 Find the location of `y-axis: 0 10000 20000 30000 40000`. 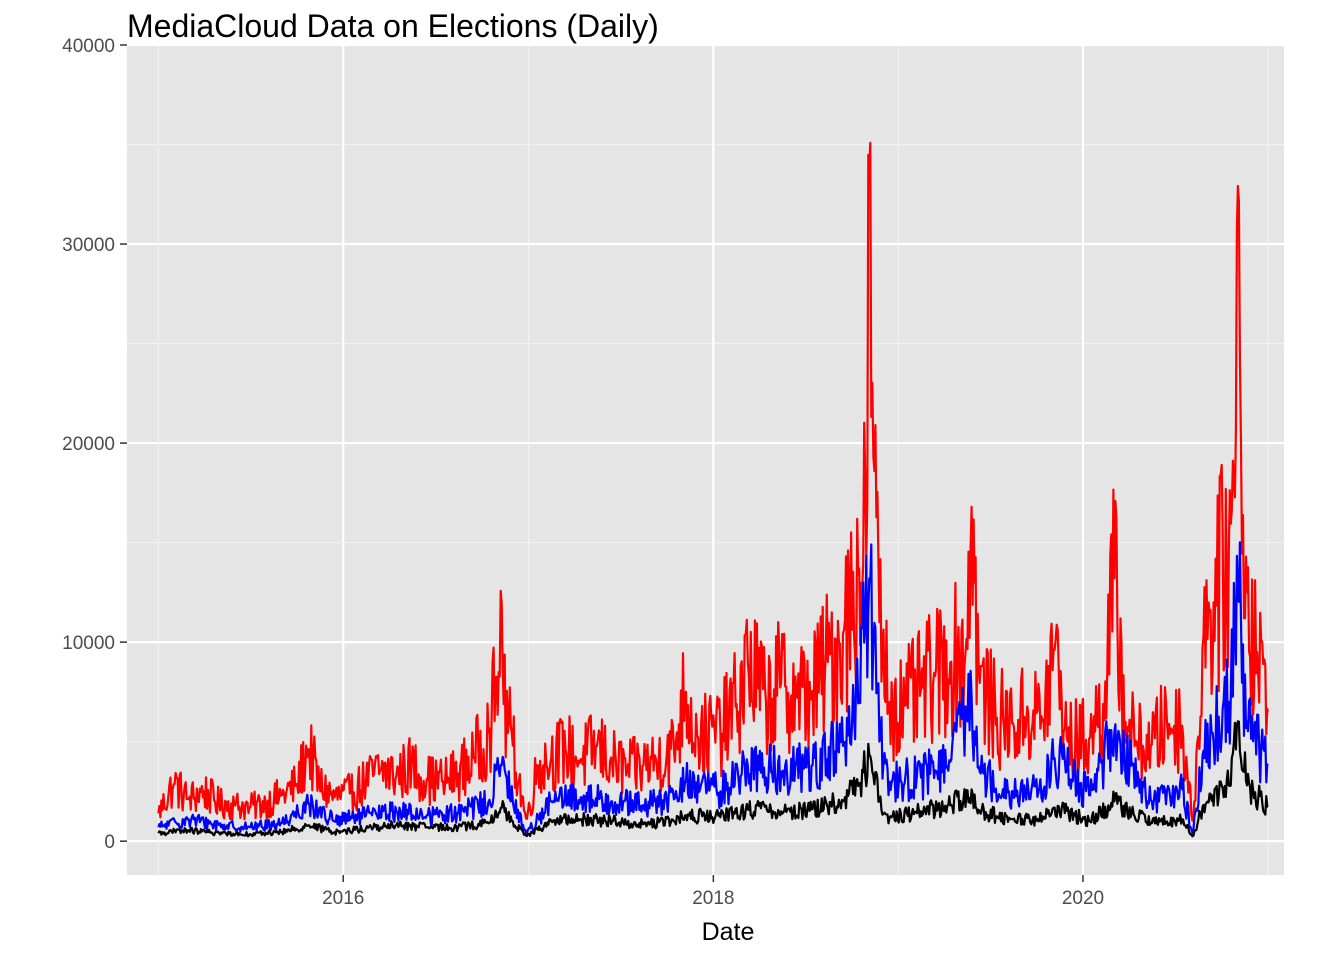

y-axis: 0 10000 20000 30000 40000 is located at coordinates (94, 444).